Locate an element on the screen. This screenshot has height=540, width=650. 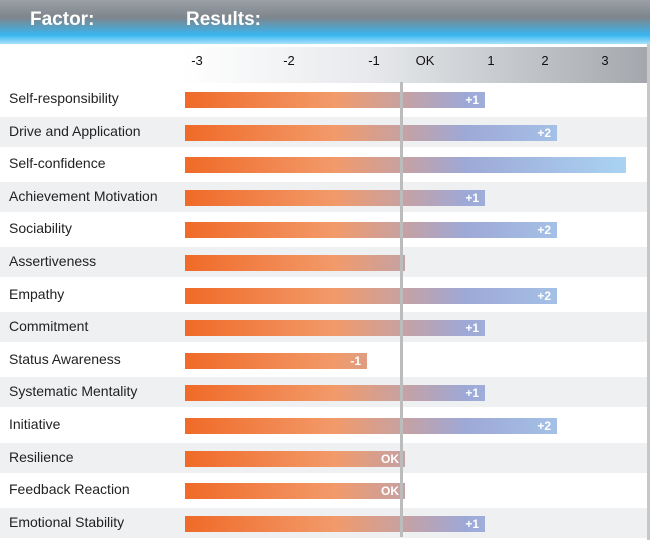
scale-tick: -3 is located at coordinates (197, 60).